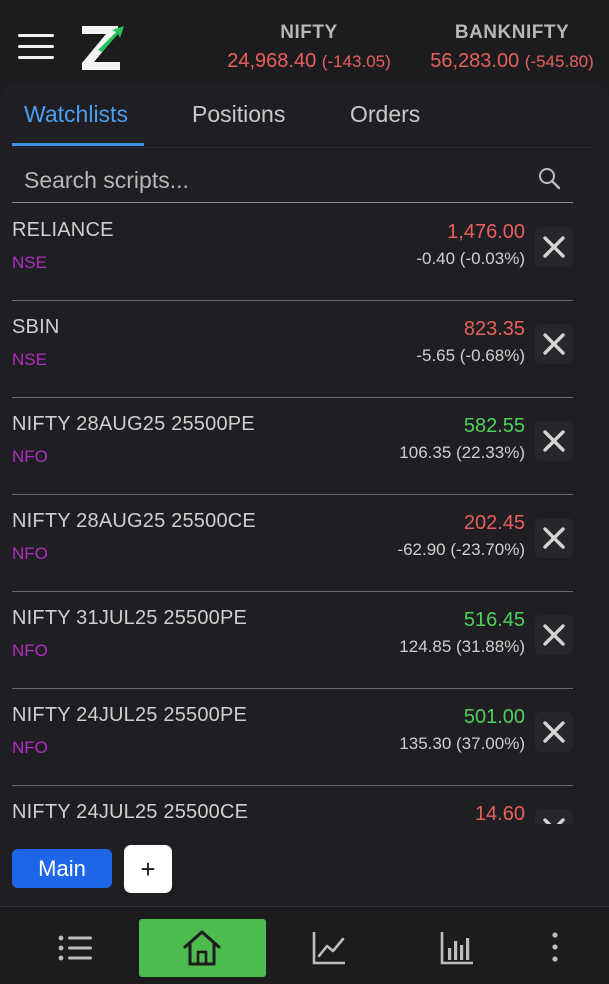  What do you see at coordinates (494, 717) in the screenshot?
I see `last-price: 501.00` at bounding box center [494, 717].